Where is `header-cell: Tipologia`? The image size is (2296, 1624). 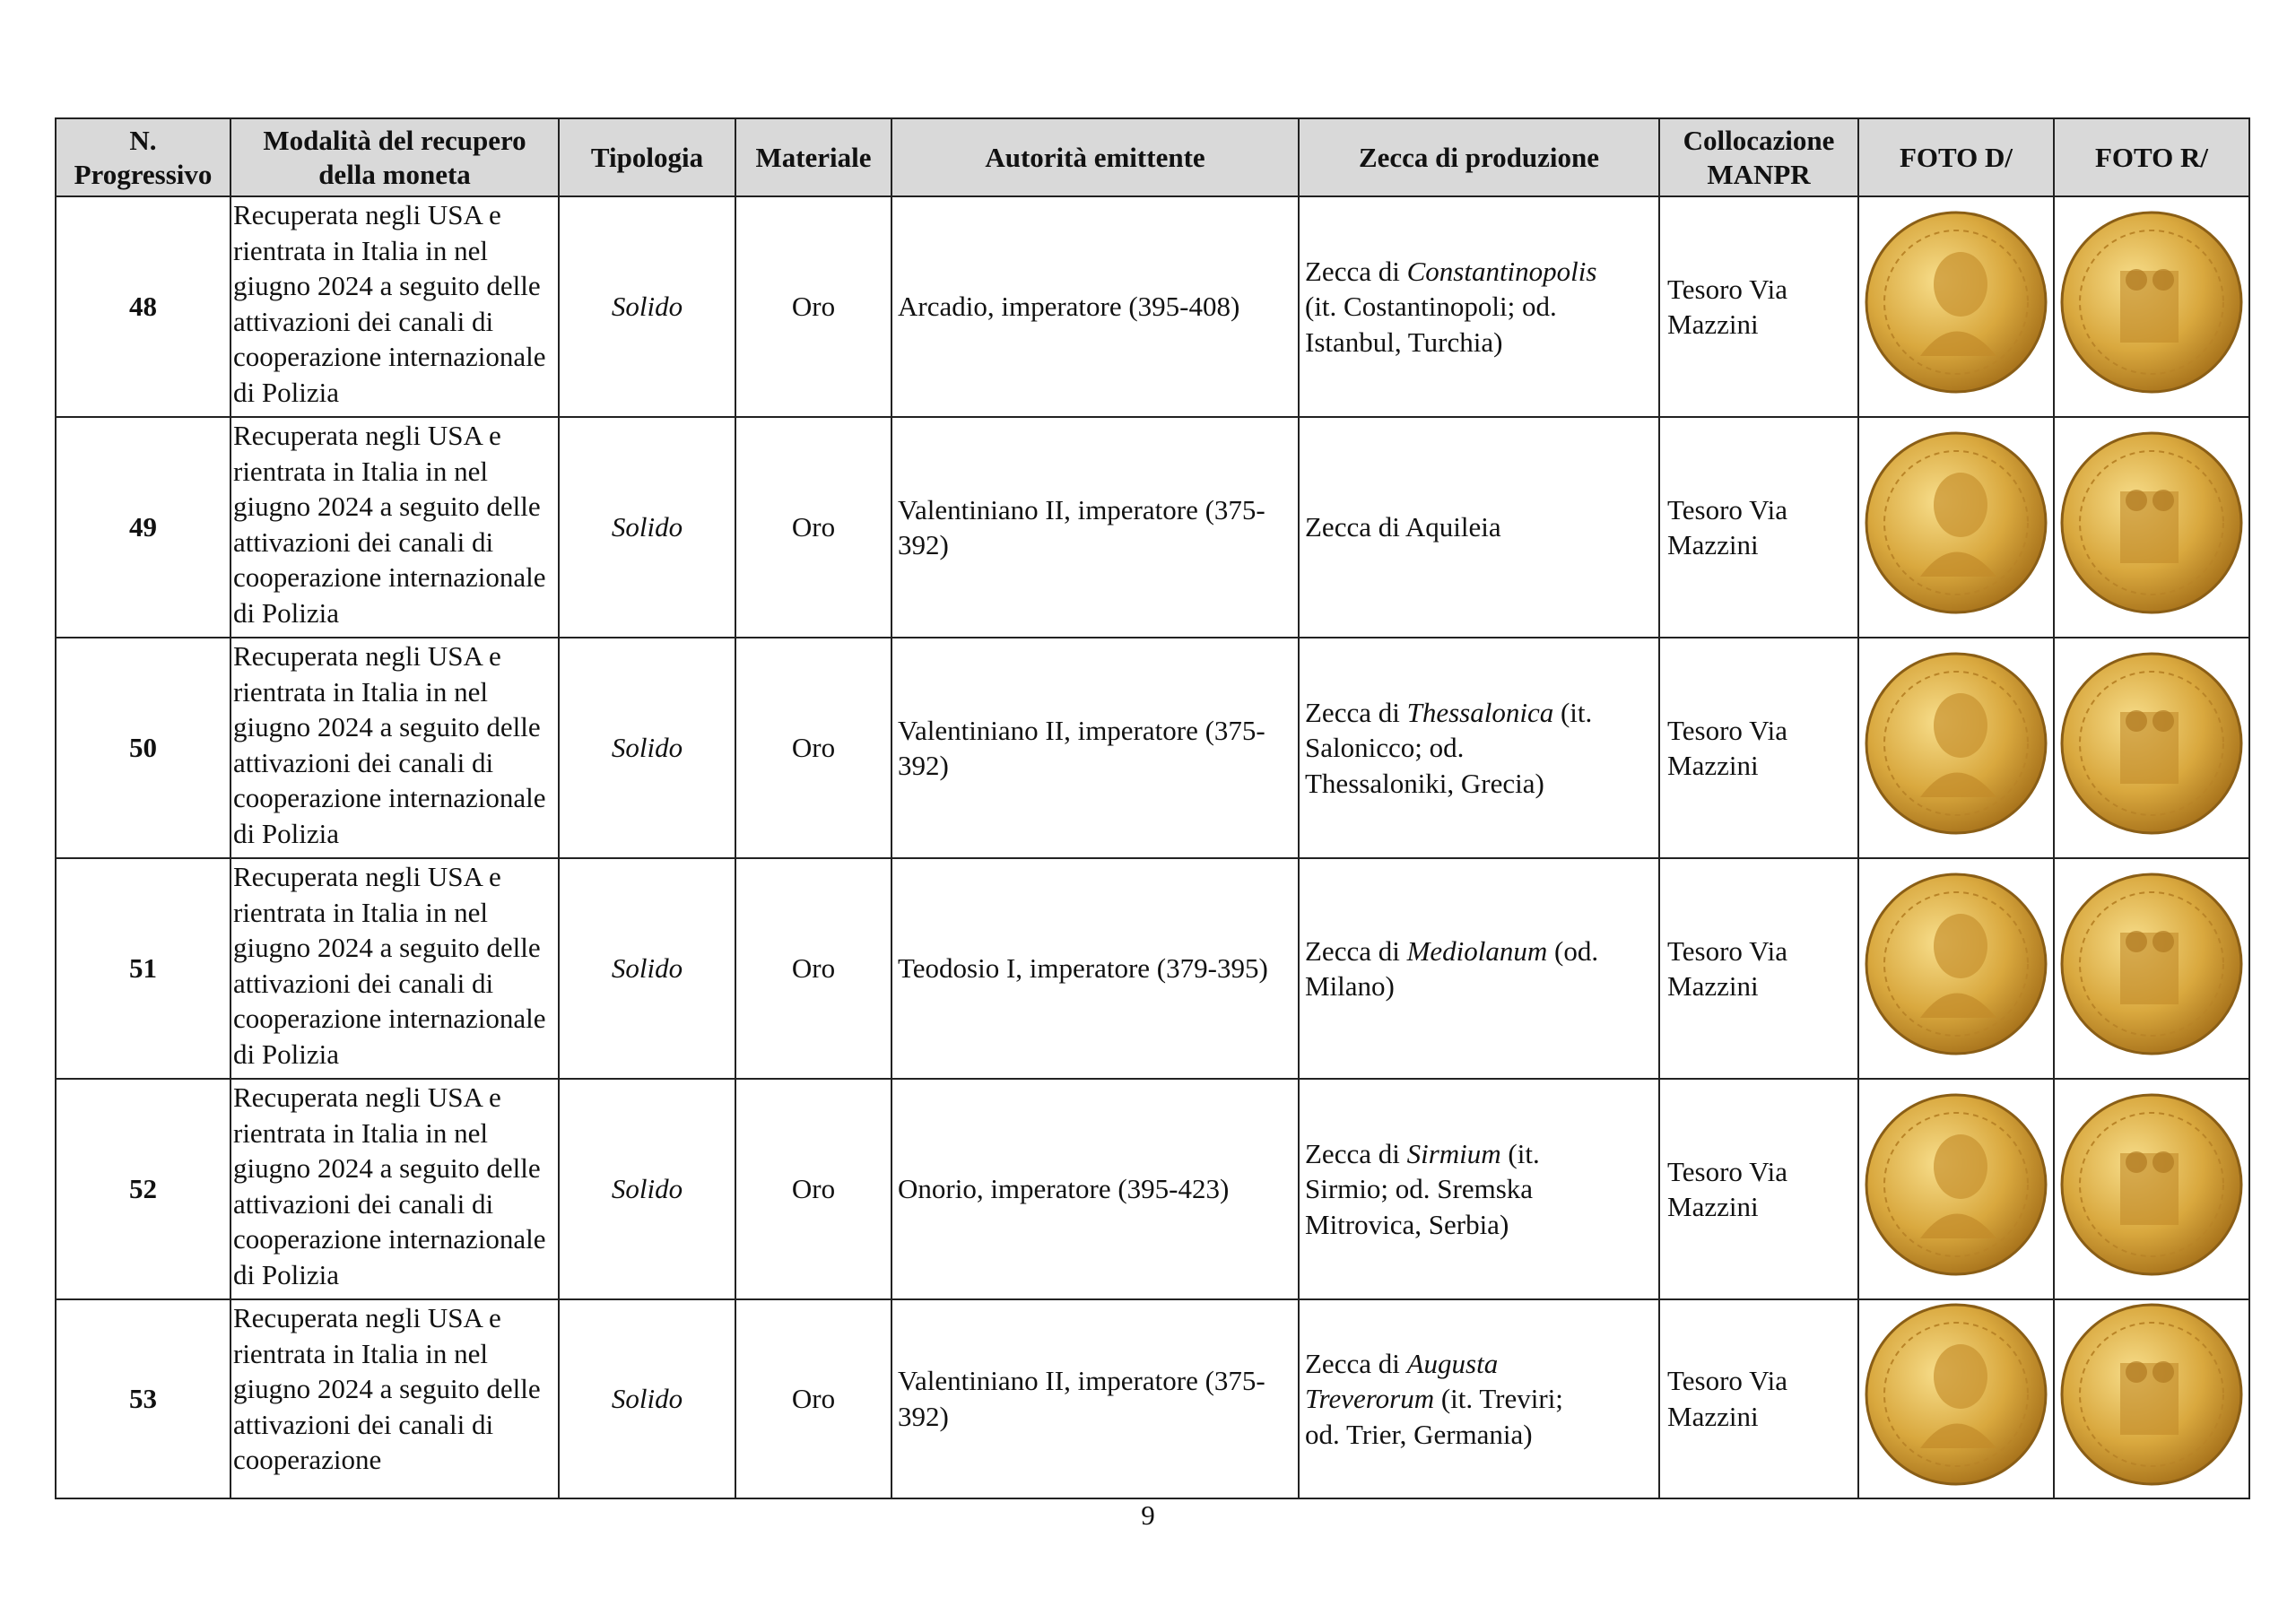 header-cell: Tipologia is located at coordinates (647, 157).